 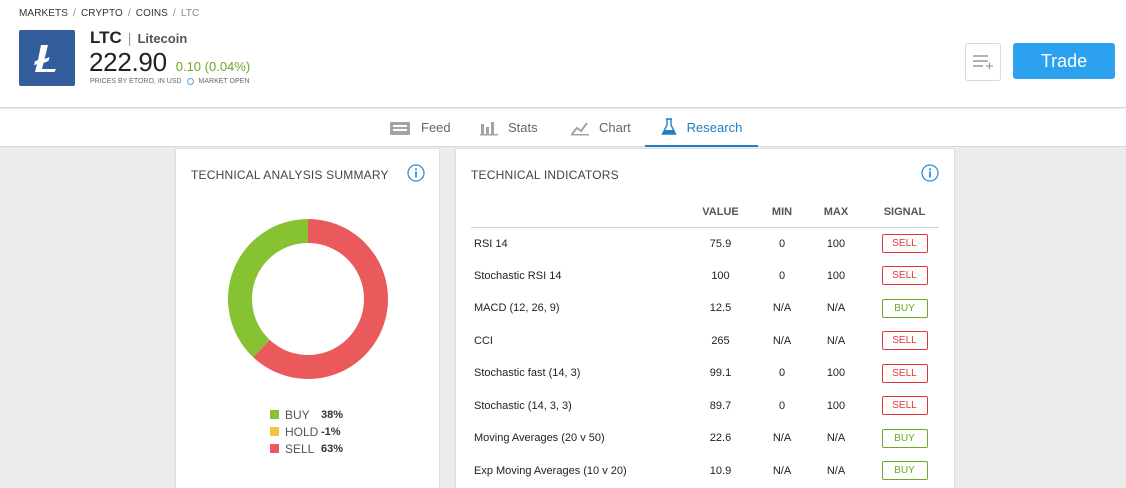 I want to click on indicators-header-row: VALUE MIN MAX SIGNAL, so click(x=705, y=212).